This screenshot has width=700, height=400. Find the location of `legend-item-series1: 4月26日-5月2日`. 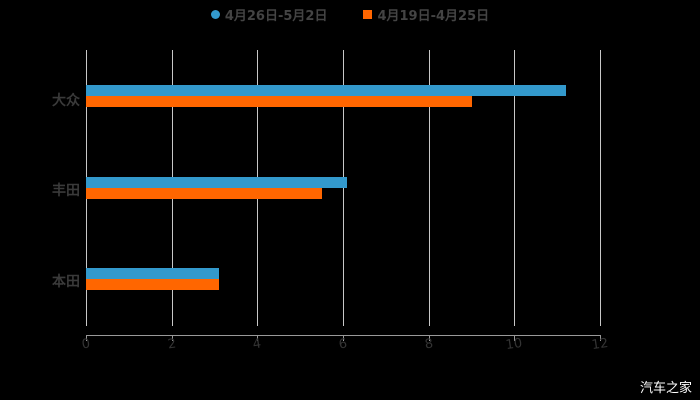

legend-item-series1: 4月26日-5月2日 is located at coordinates (269, 14).